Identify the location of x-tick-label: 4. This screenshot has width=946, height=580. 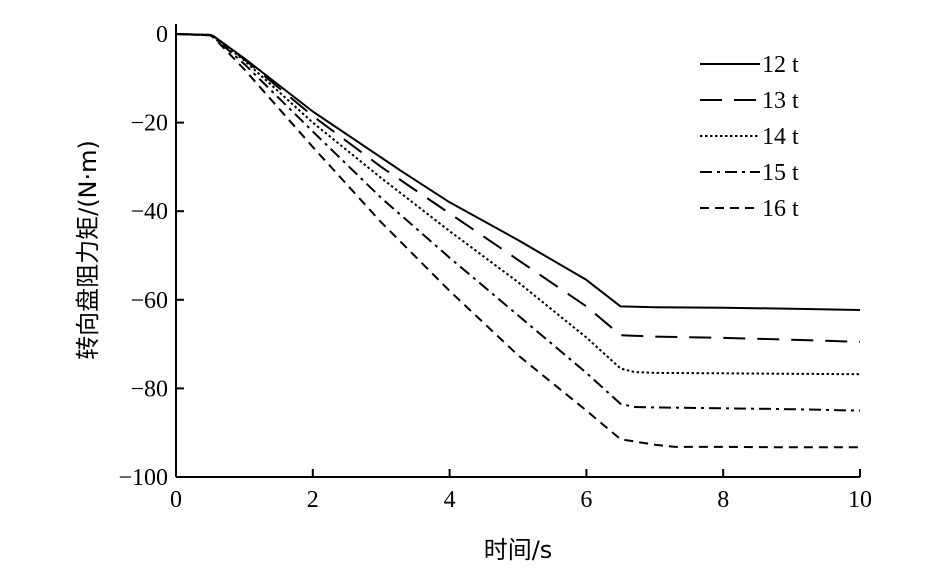
(450, 500).